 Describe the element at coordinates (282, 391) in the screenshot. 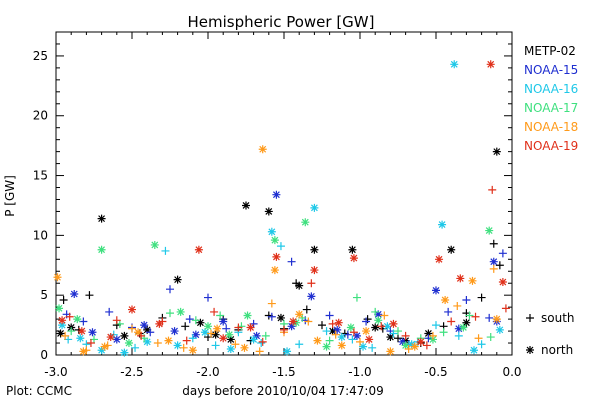

I see `x-axis-label: days before 2010/10/04 17:47:09` at that location.